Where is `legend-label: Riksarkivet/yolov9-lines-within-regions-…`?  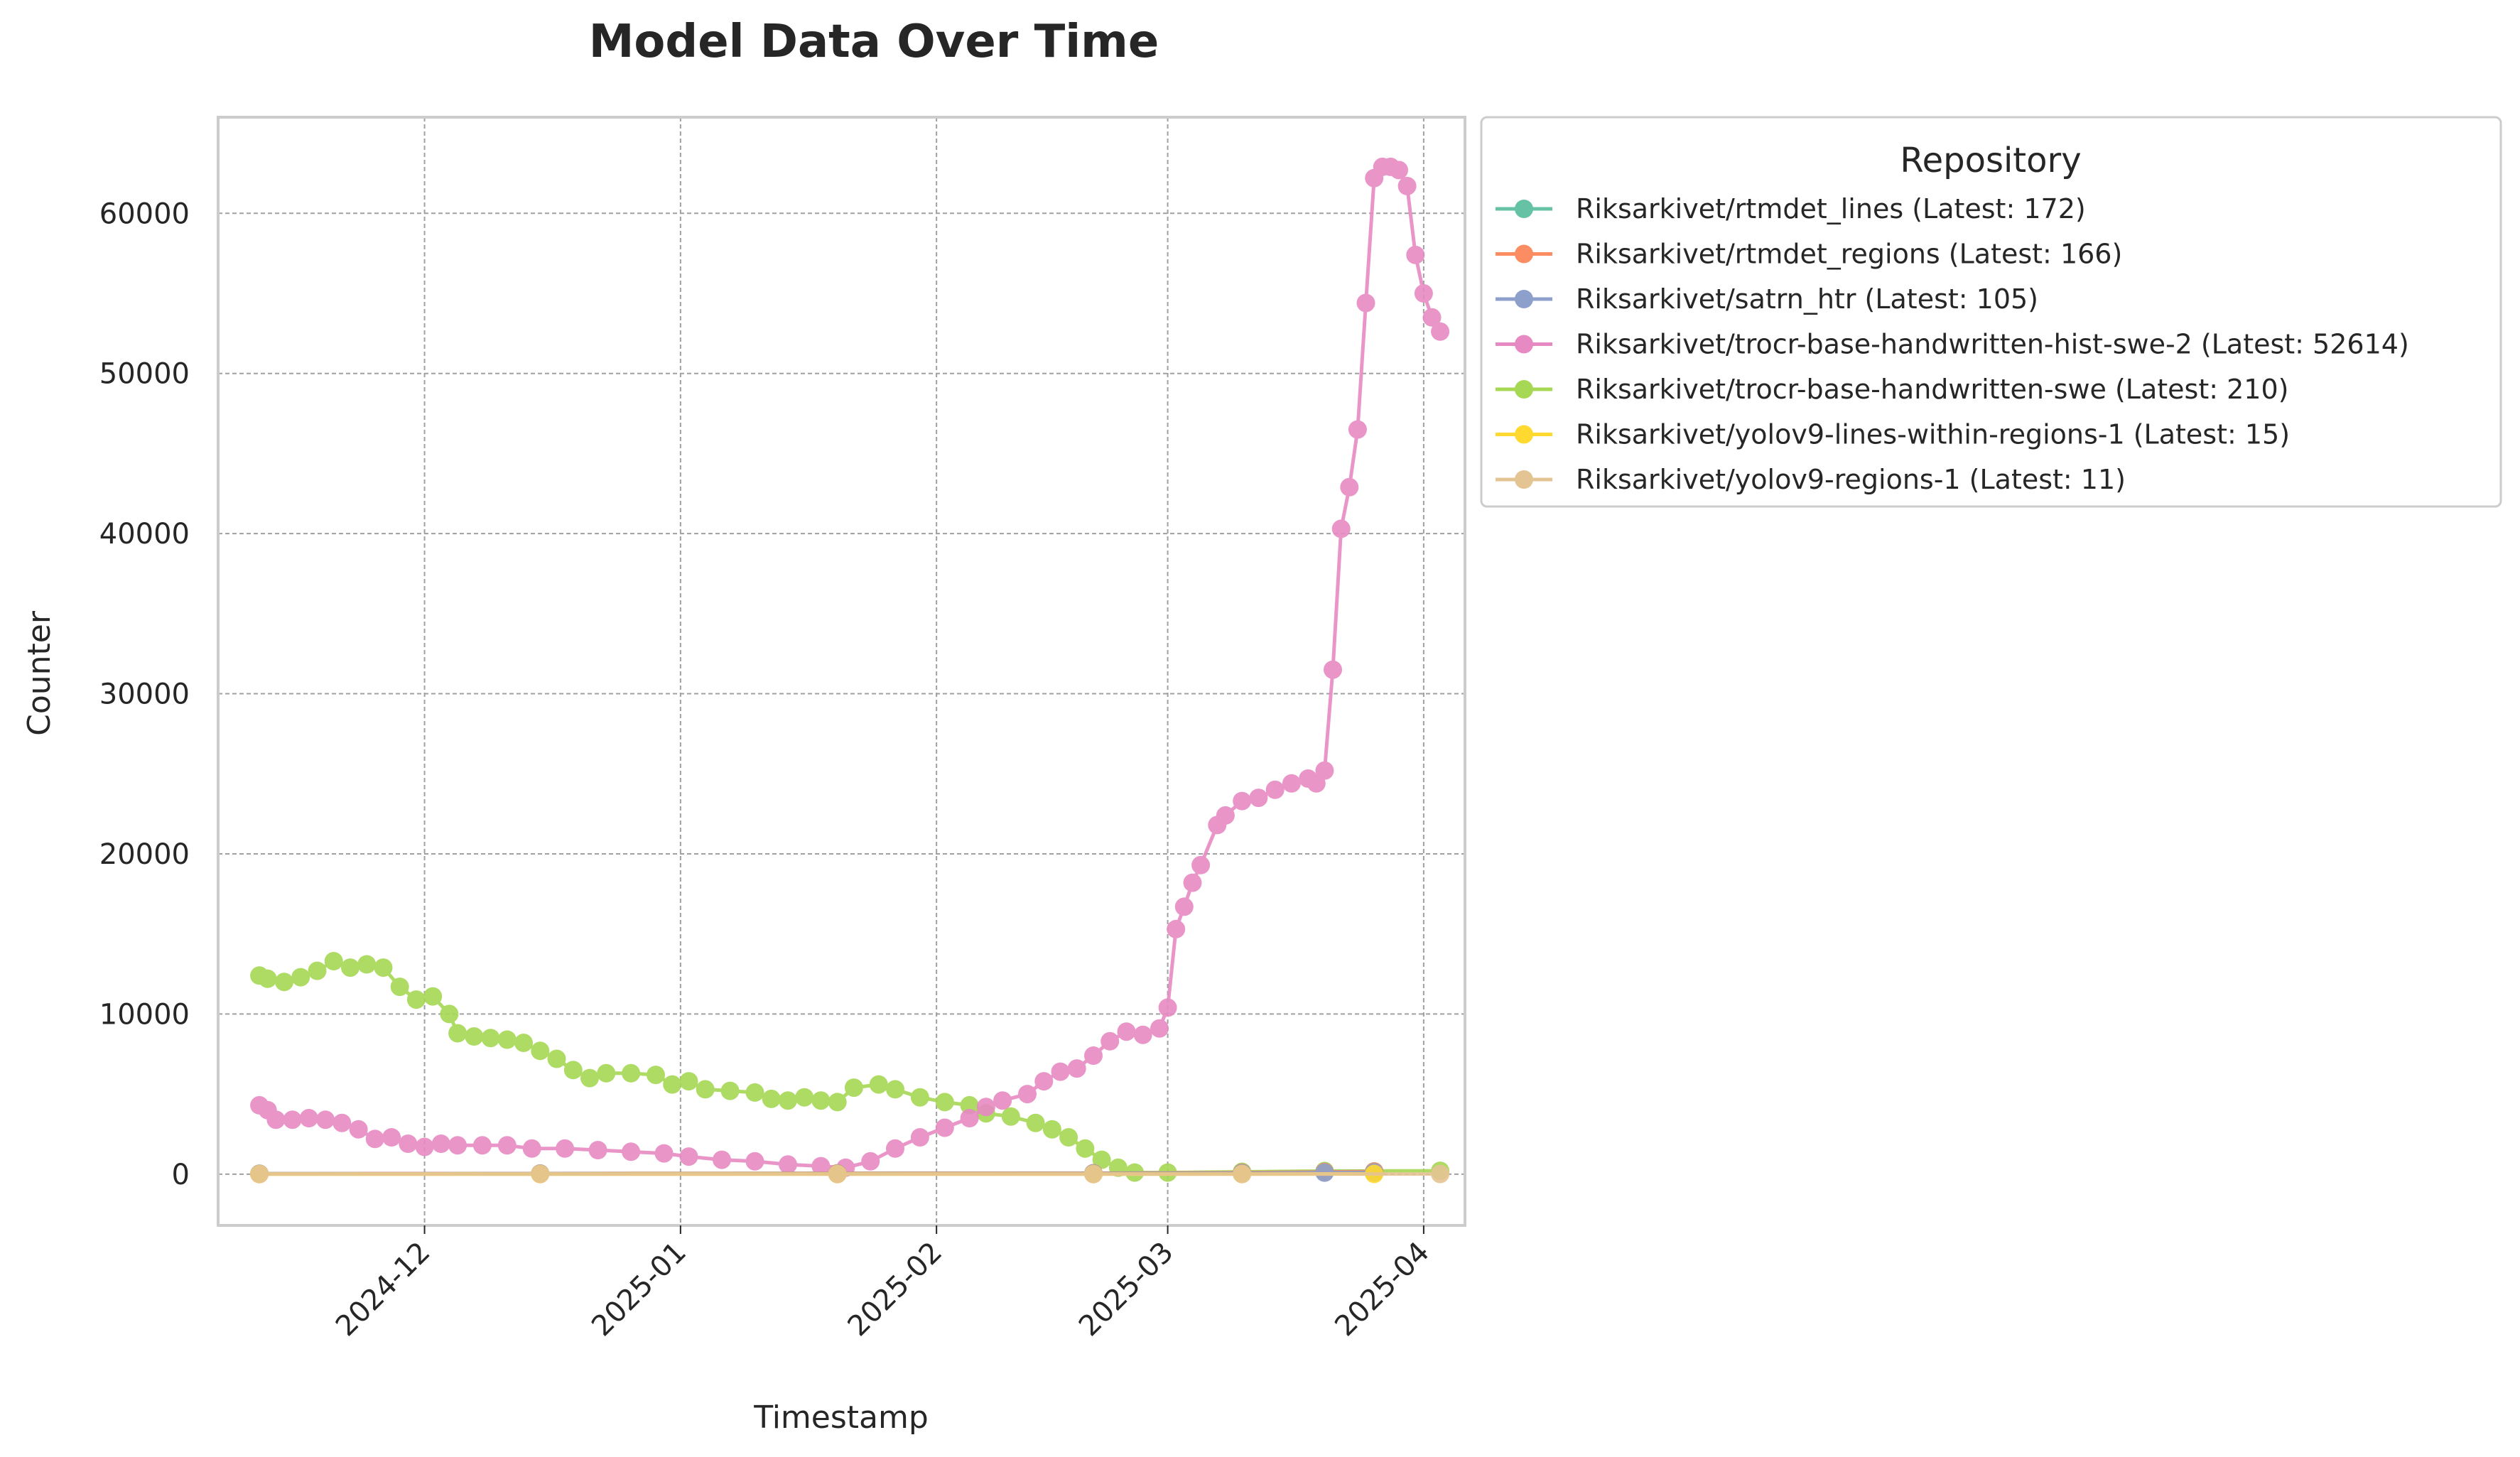
legend-label: Riksarkivet/yolov9-lines-within-regions-… is located at coordinates (1933, 434).